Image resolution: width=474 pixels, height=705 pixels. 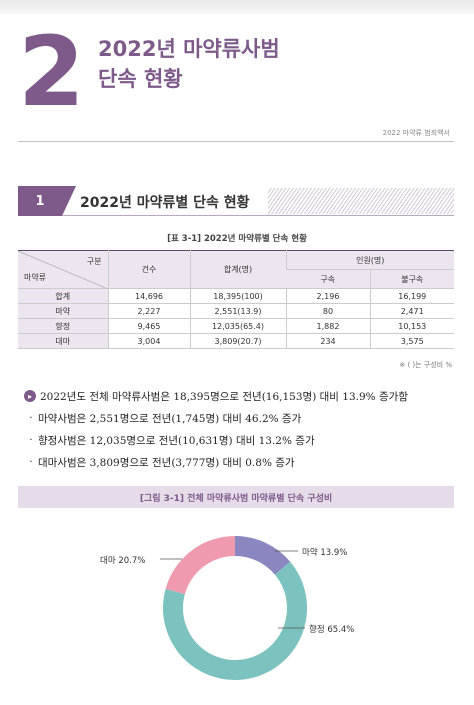 What do you see at coordinates (63, 296) in the screenshot?
I see `row-label: 합계` at bounding box center [63, 296].